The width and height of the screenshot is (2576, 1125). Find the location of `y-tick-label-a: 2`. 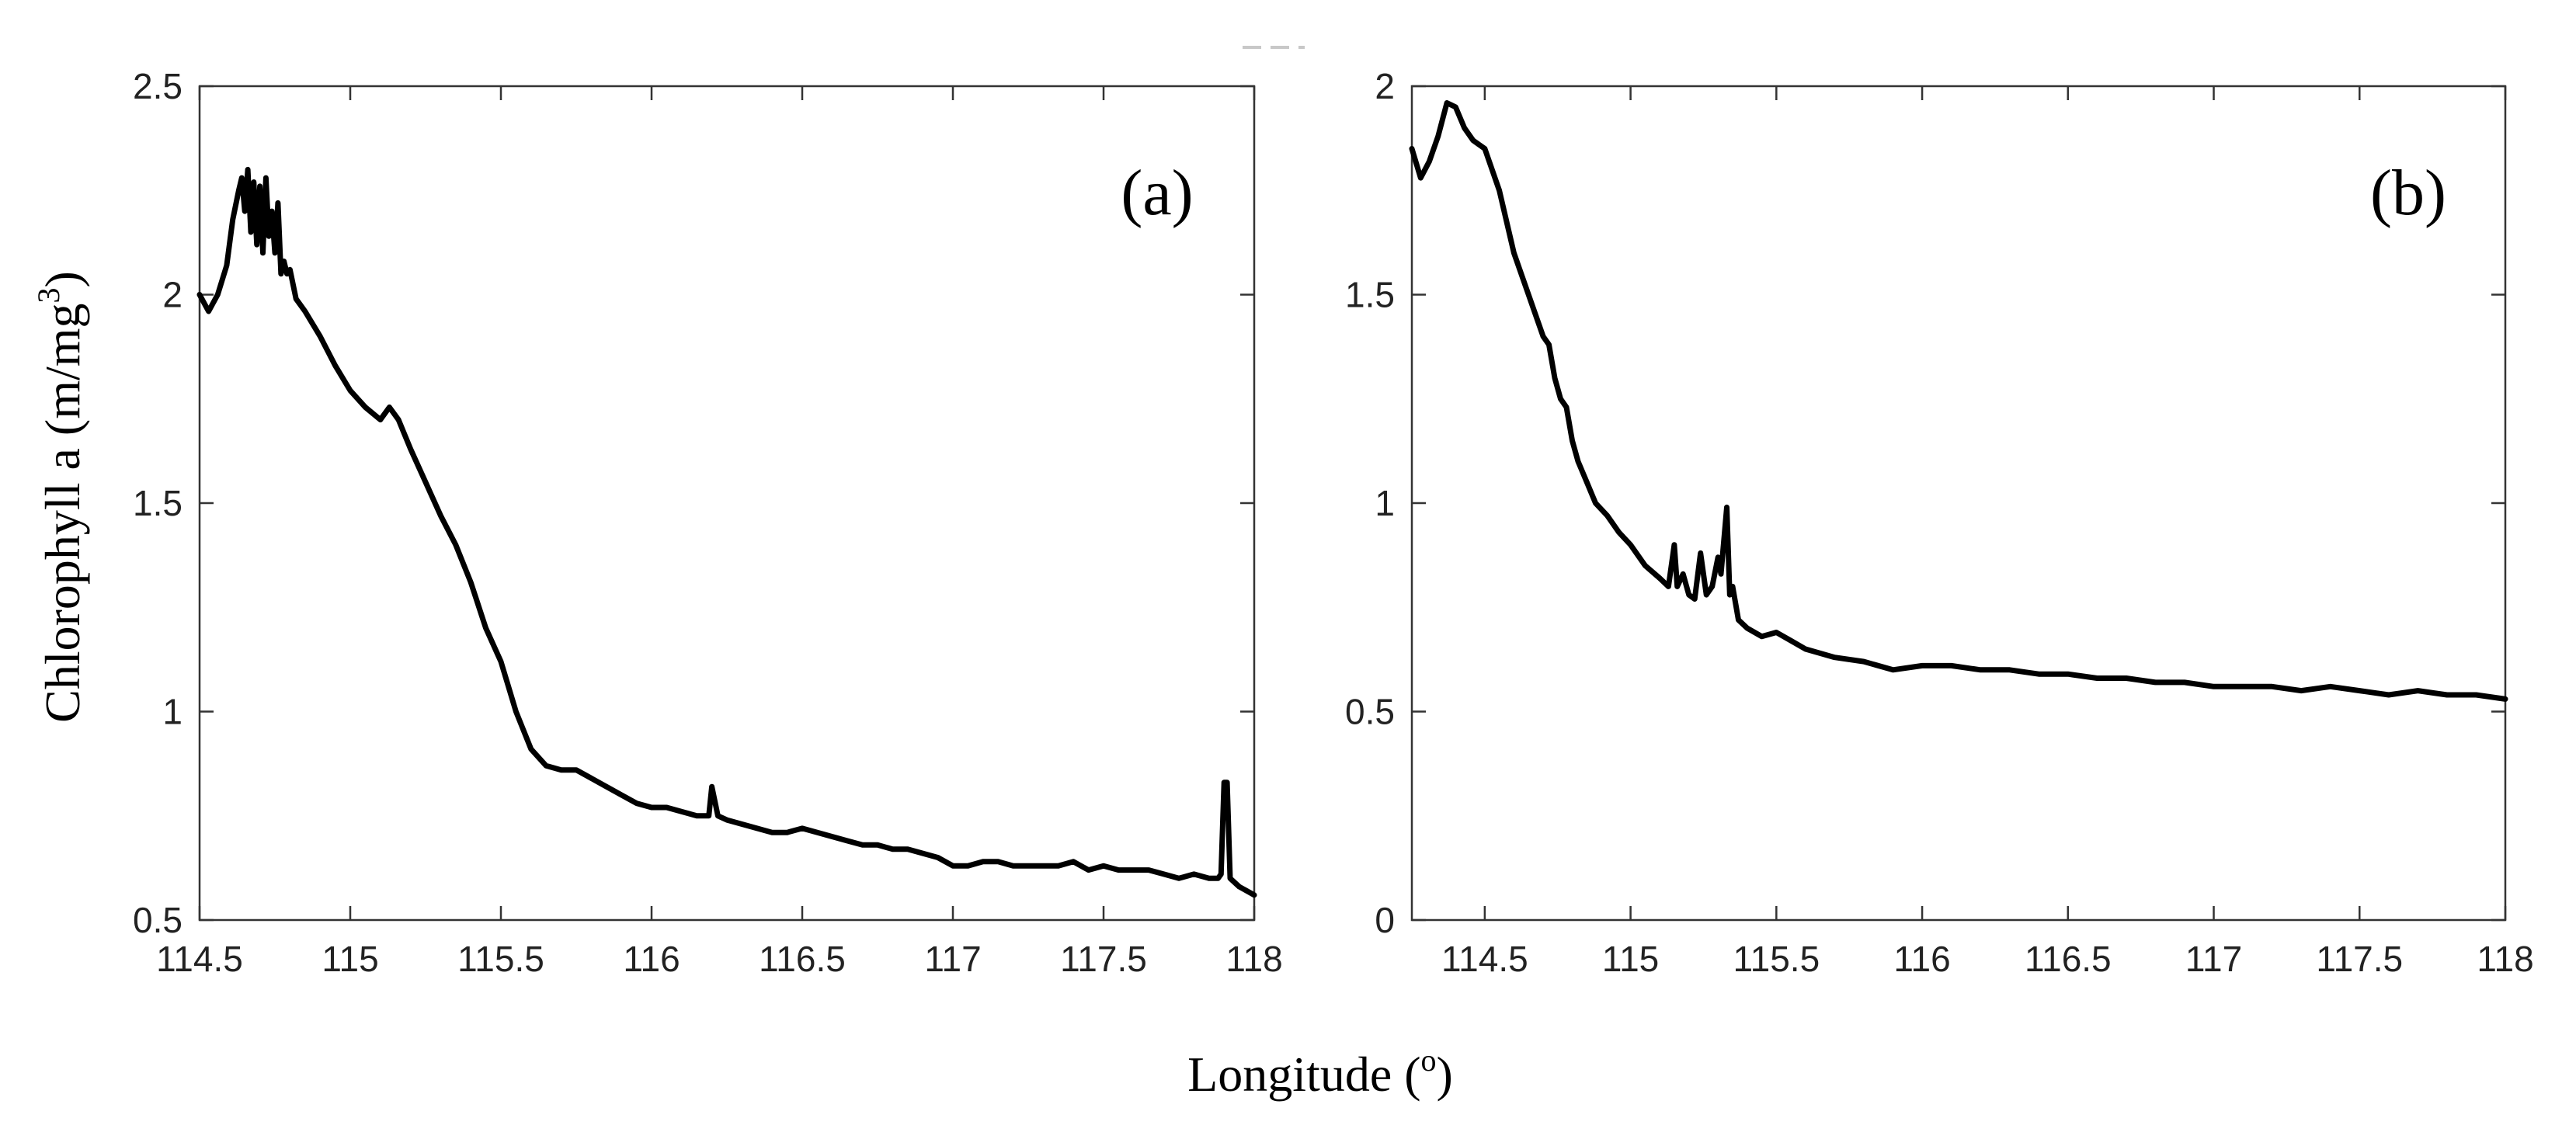

y-tick-label-a: 2 is located at coordinates (172, 295).